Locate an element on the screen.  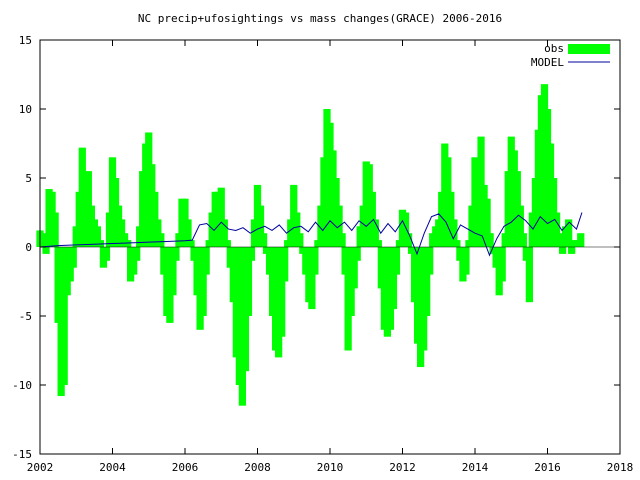
x-tick-label: 2016 is located at coordinates (547, 467).